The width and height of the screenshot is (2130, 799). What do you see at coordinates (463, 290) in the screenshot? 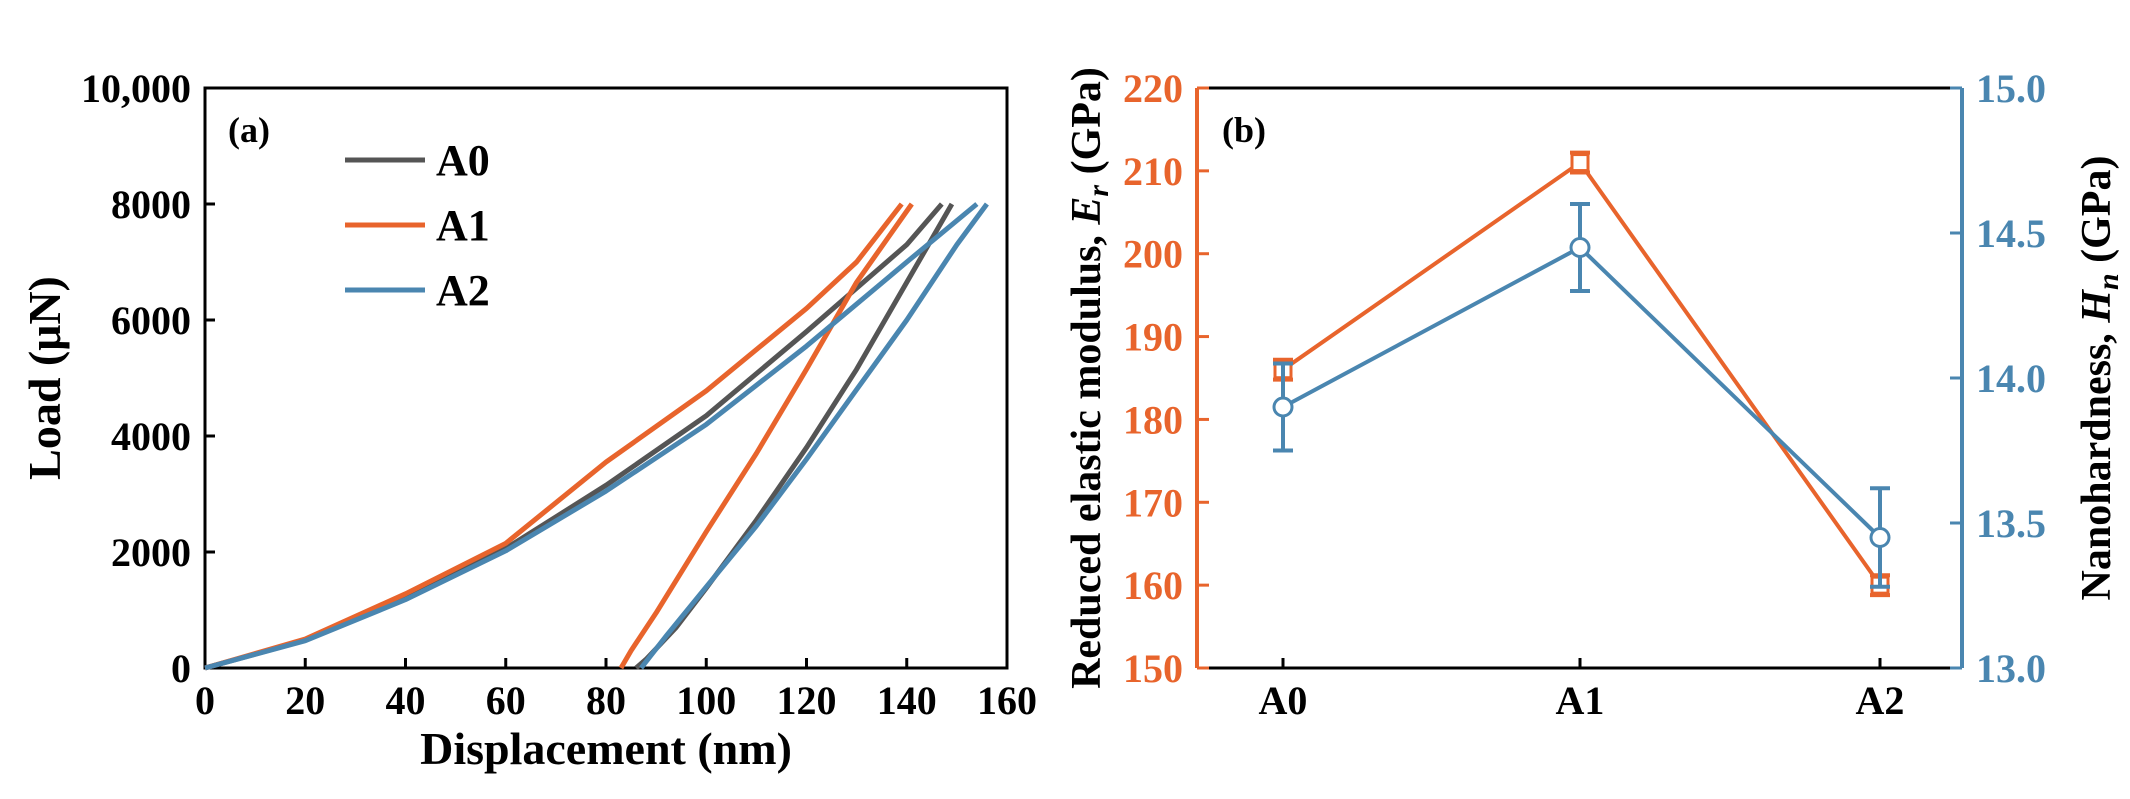
I see `legend-label-a2: A2` at bounding box center [463, 290].